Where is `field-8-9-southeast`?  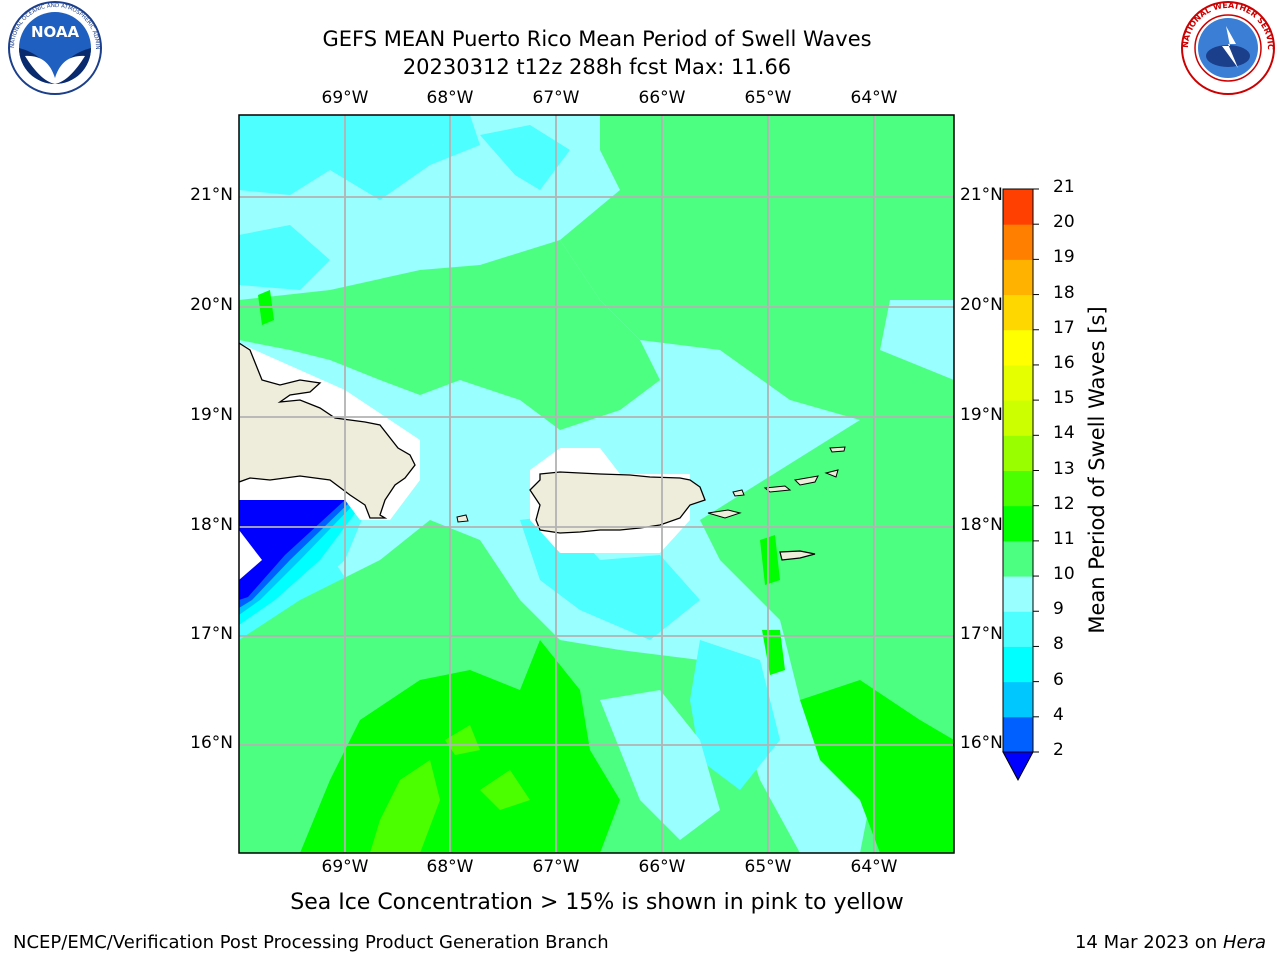
field-8-9-southeast is located at coordinates (735, 715).